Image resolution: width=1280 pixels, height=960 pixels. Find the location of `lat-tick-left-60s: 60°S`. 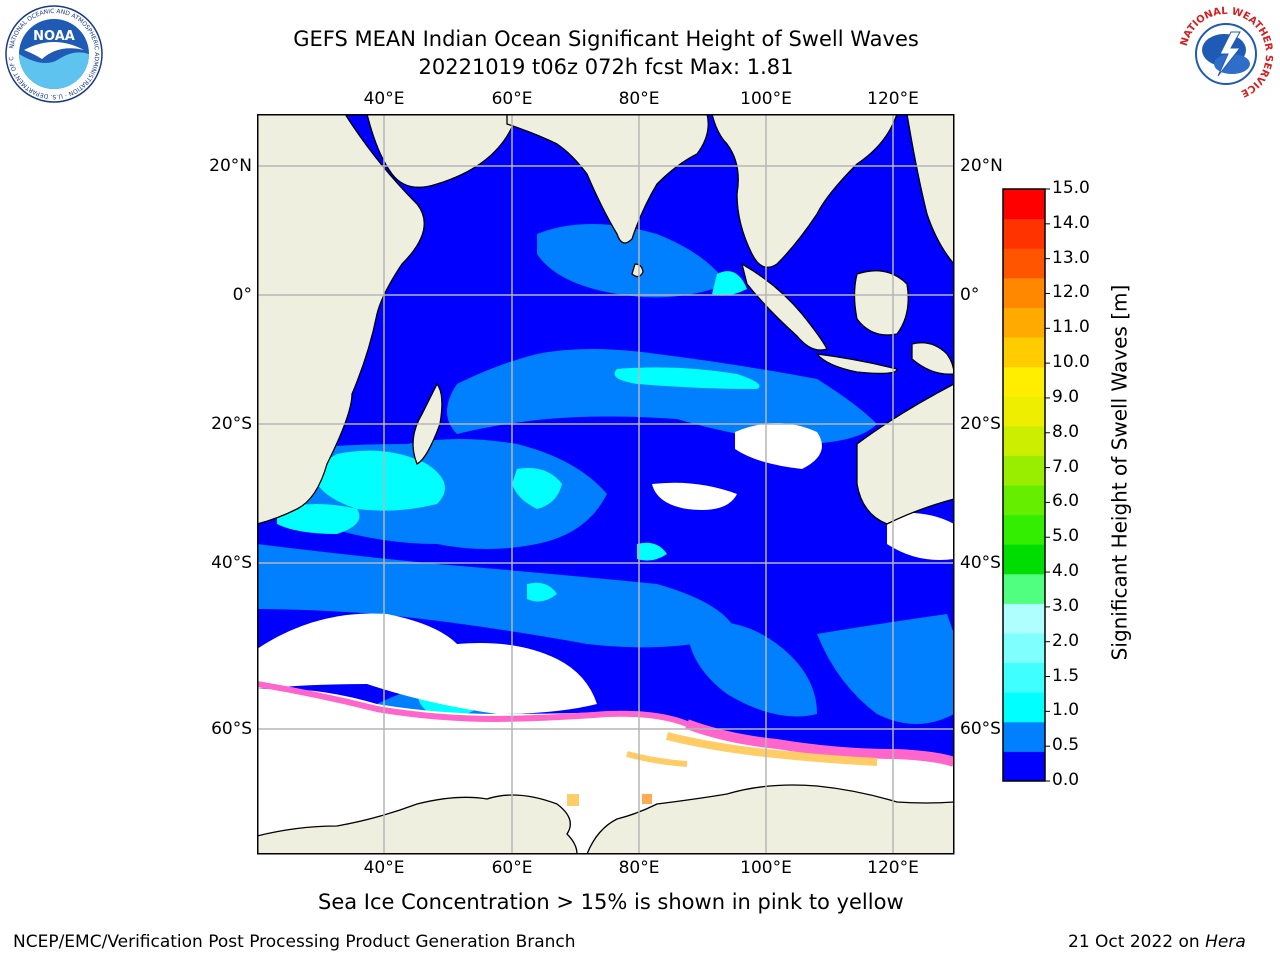

lat-tick-left-60s: 60°S is located at coordinates (231, 729).